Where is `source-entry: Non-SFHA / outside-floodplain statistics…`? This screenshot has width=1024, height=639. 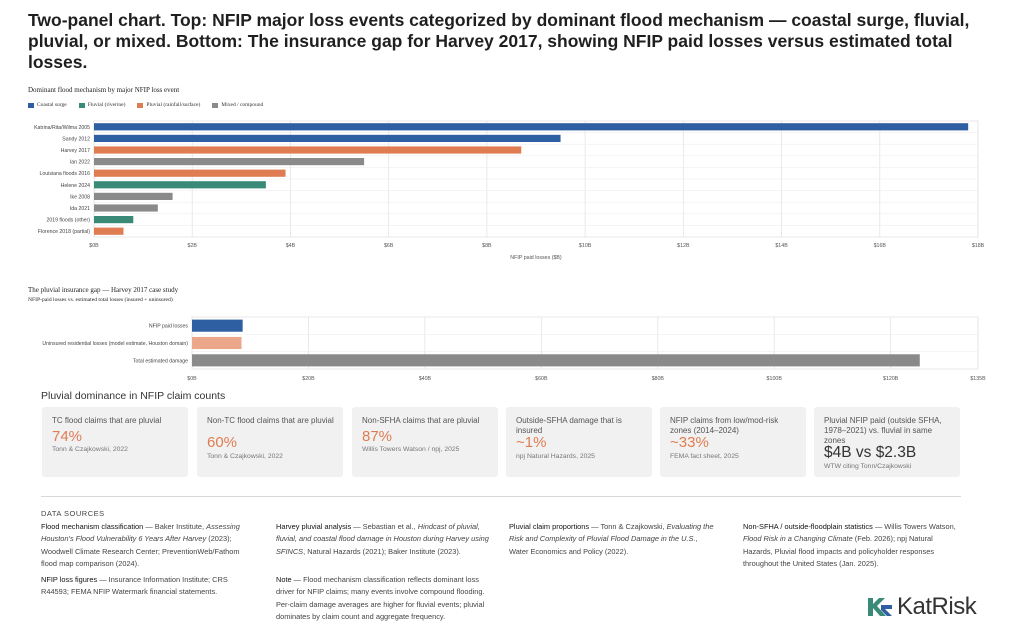 source-entry: Non-SFHA / outside-floodplain statistics… is located at coordinates (850, 546).